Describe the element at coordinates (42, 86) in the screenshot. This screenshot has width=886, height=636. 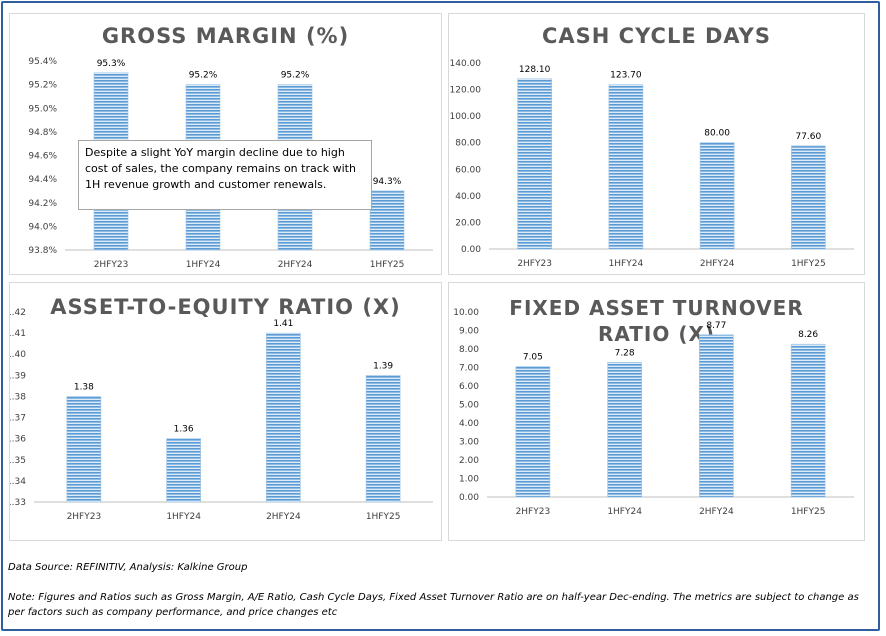
I see `y-tick-label: 95.2%` at that location.